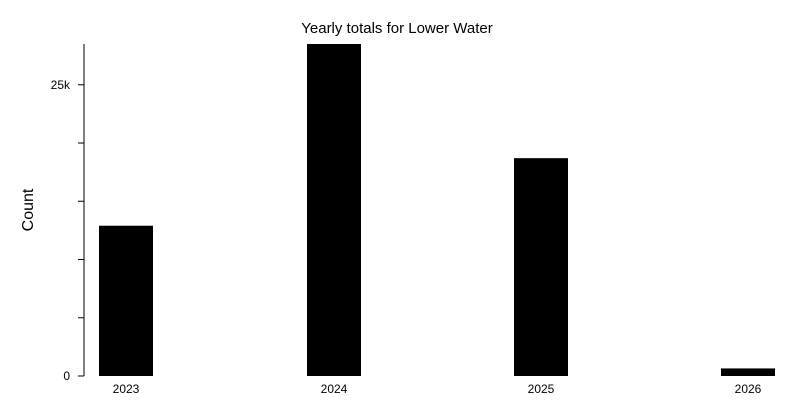 The height and width of the screenshot is (418, 796). I want to click on x-tick-label: 2026, so click(748, 389).